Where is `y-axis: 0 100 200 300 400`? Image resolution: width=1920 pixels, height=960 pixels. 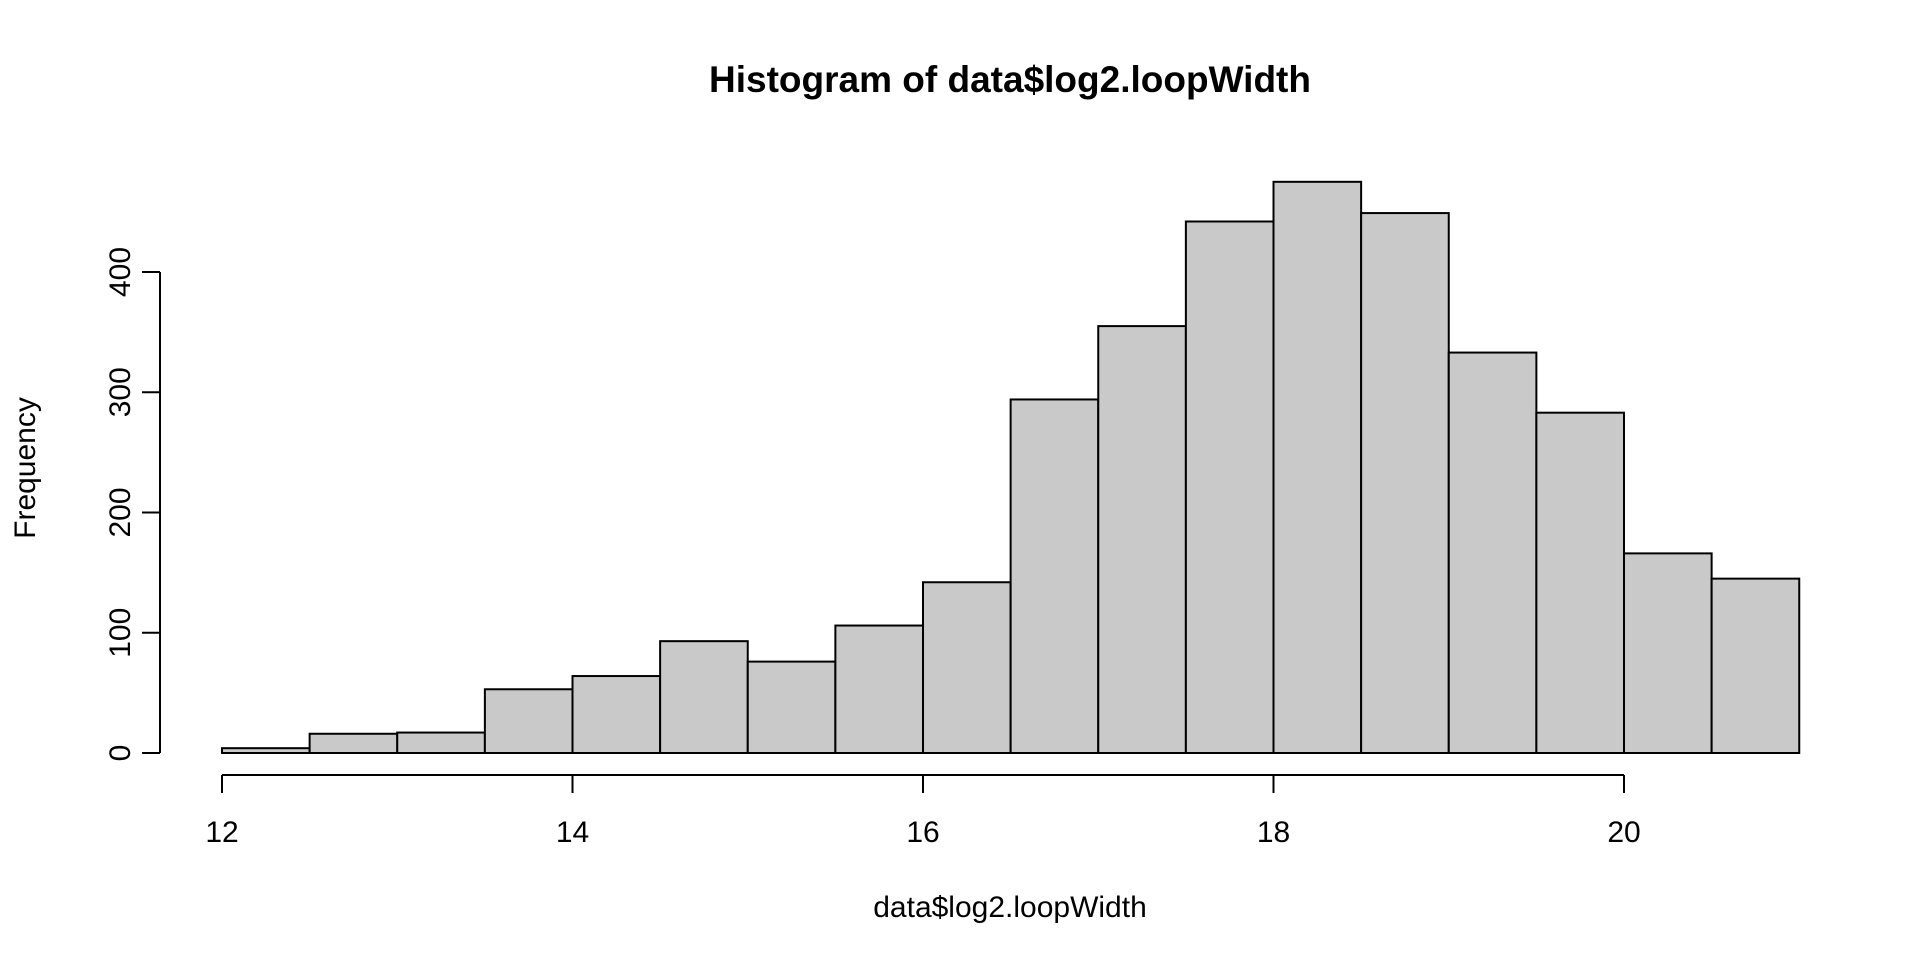 y-axis: 0 100 200 300 400 is located at coordinates (132, 504).